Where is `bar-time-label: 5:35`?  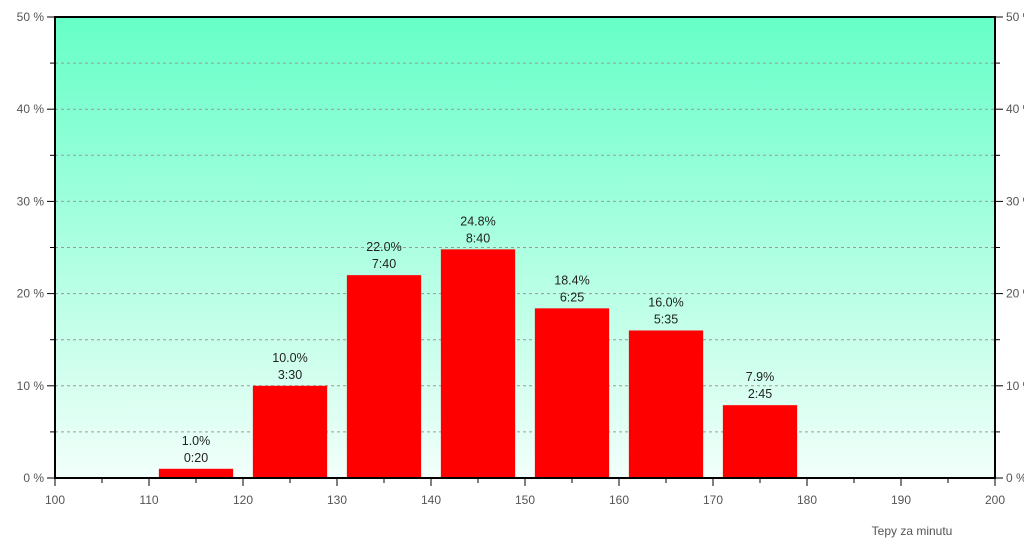
bar-time-label: 5:35 is located at coordinates (666, 319).